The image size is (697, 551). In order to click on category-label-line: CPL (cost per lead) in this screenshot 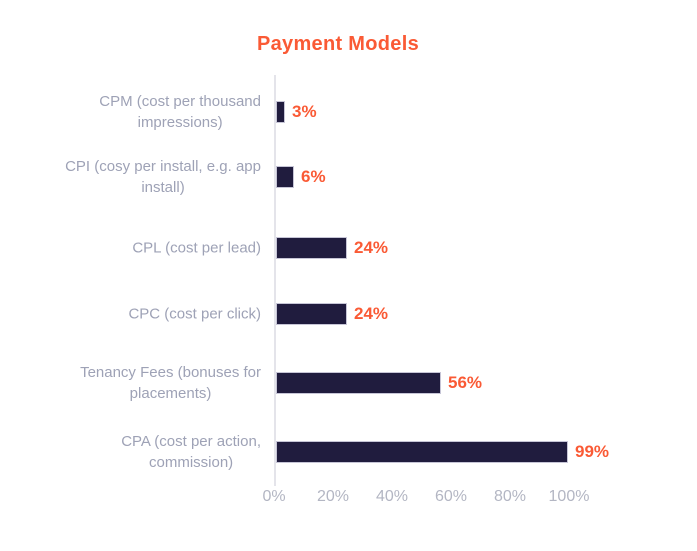, I will do `click(196, 248)`.